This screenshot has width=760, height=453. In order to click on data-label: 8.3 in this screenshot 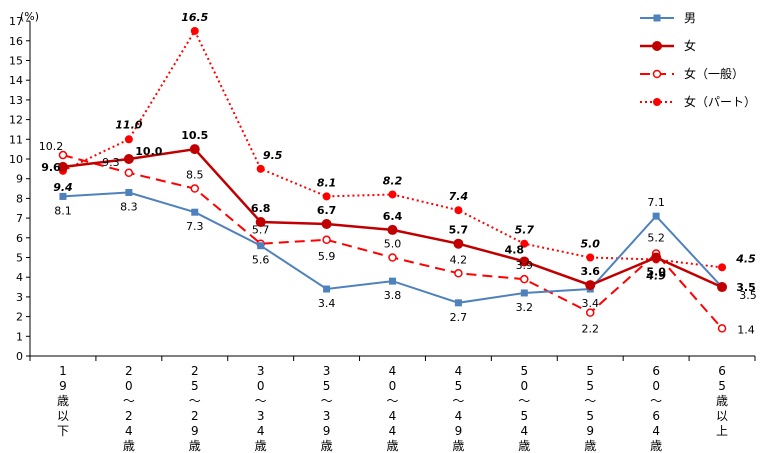, I will do `click(129, 206)`.